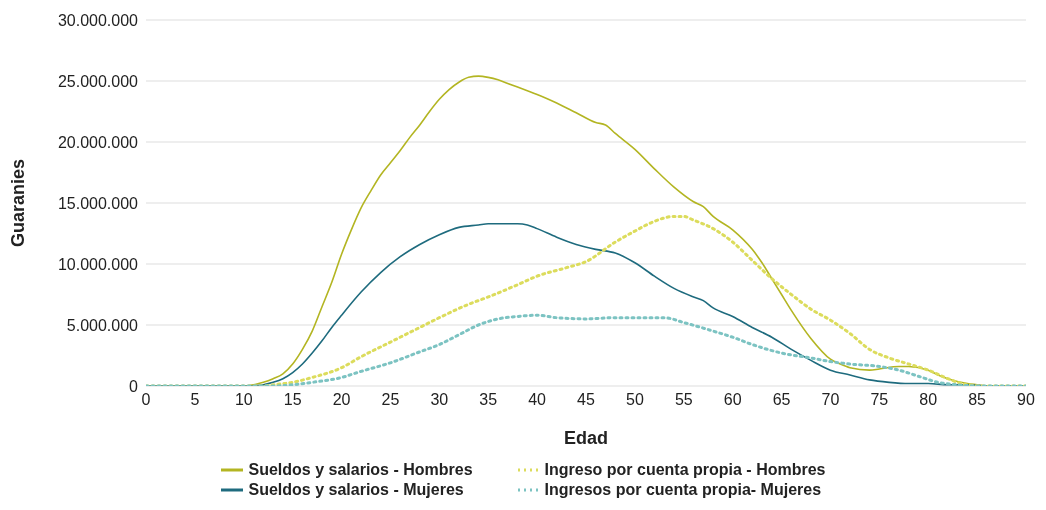  I want to click on x-tick-label: 30, so click(439, 400).